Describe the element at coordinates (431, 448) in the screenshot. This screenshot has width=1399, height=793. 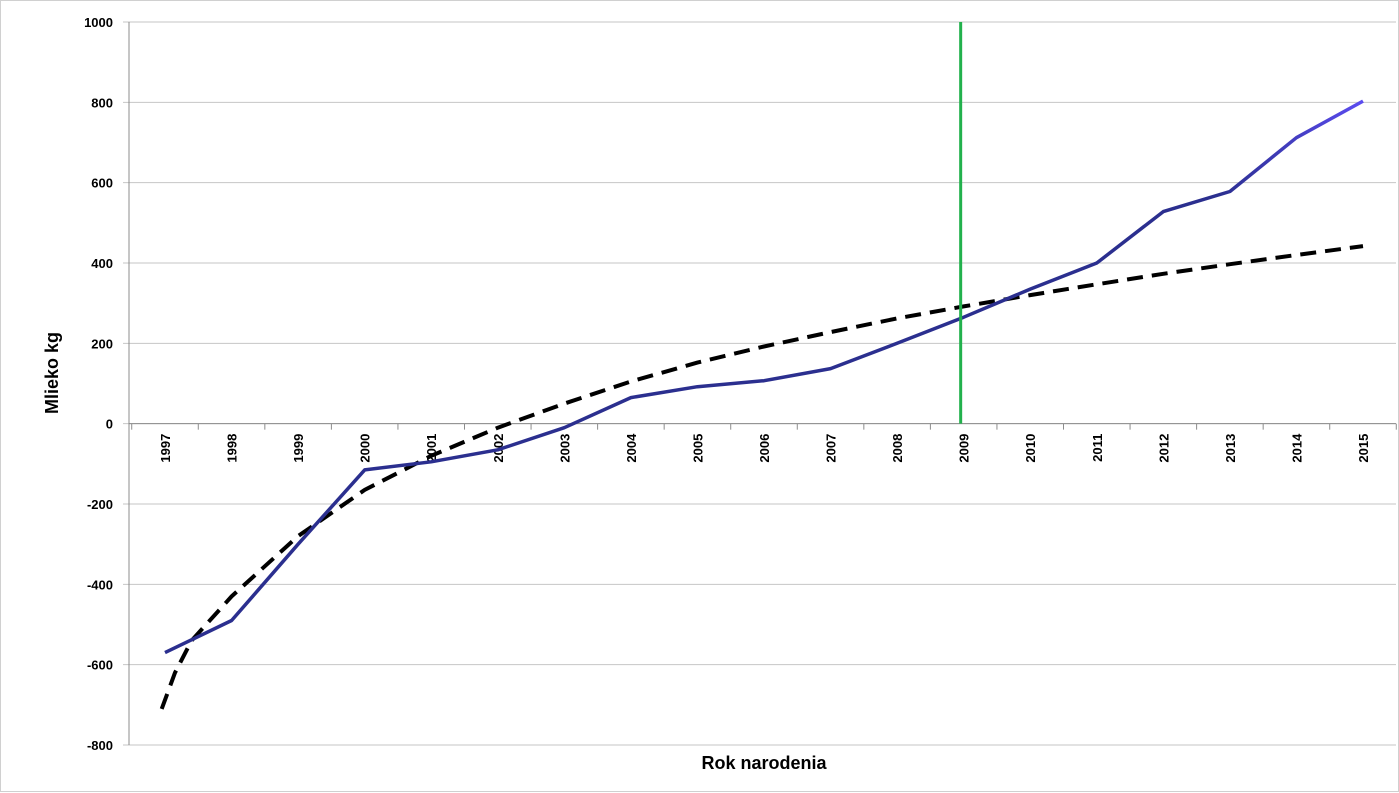
I see `x-tick-label-2001: 2001` at that location.